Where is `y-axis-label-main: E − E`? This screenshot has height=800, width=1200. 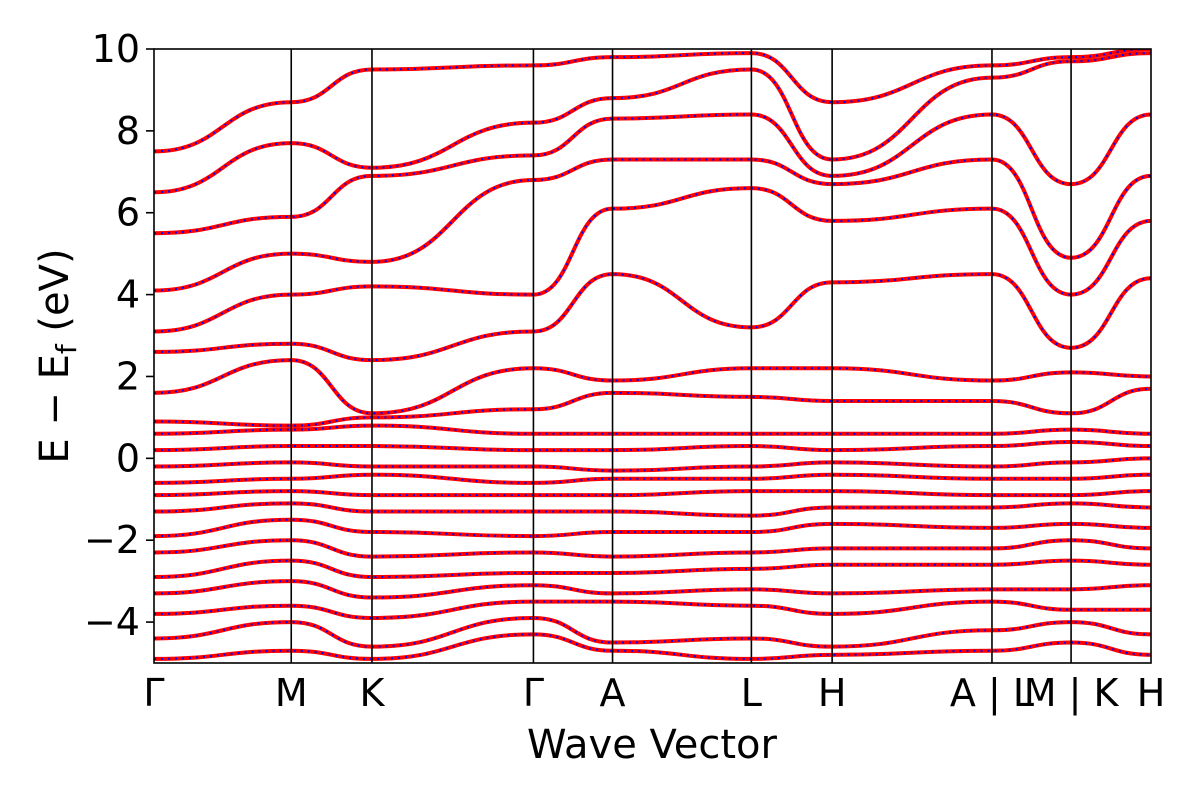 y-axis-label-main: E − E is located at coordinates (55, 409).